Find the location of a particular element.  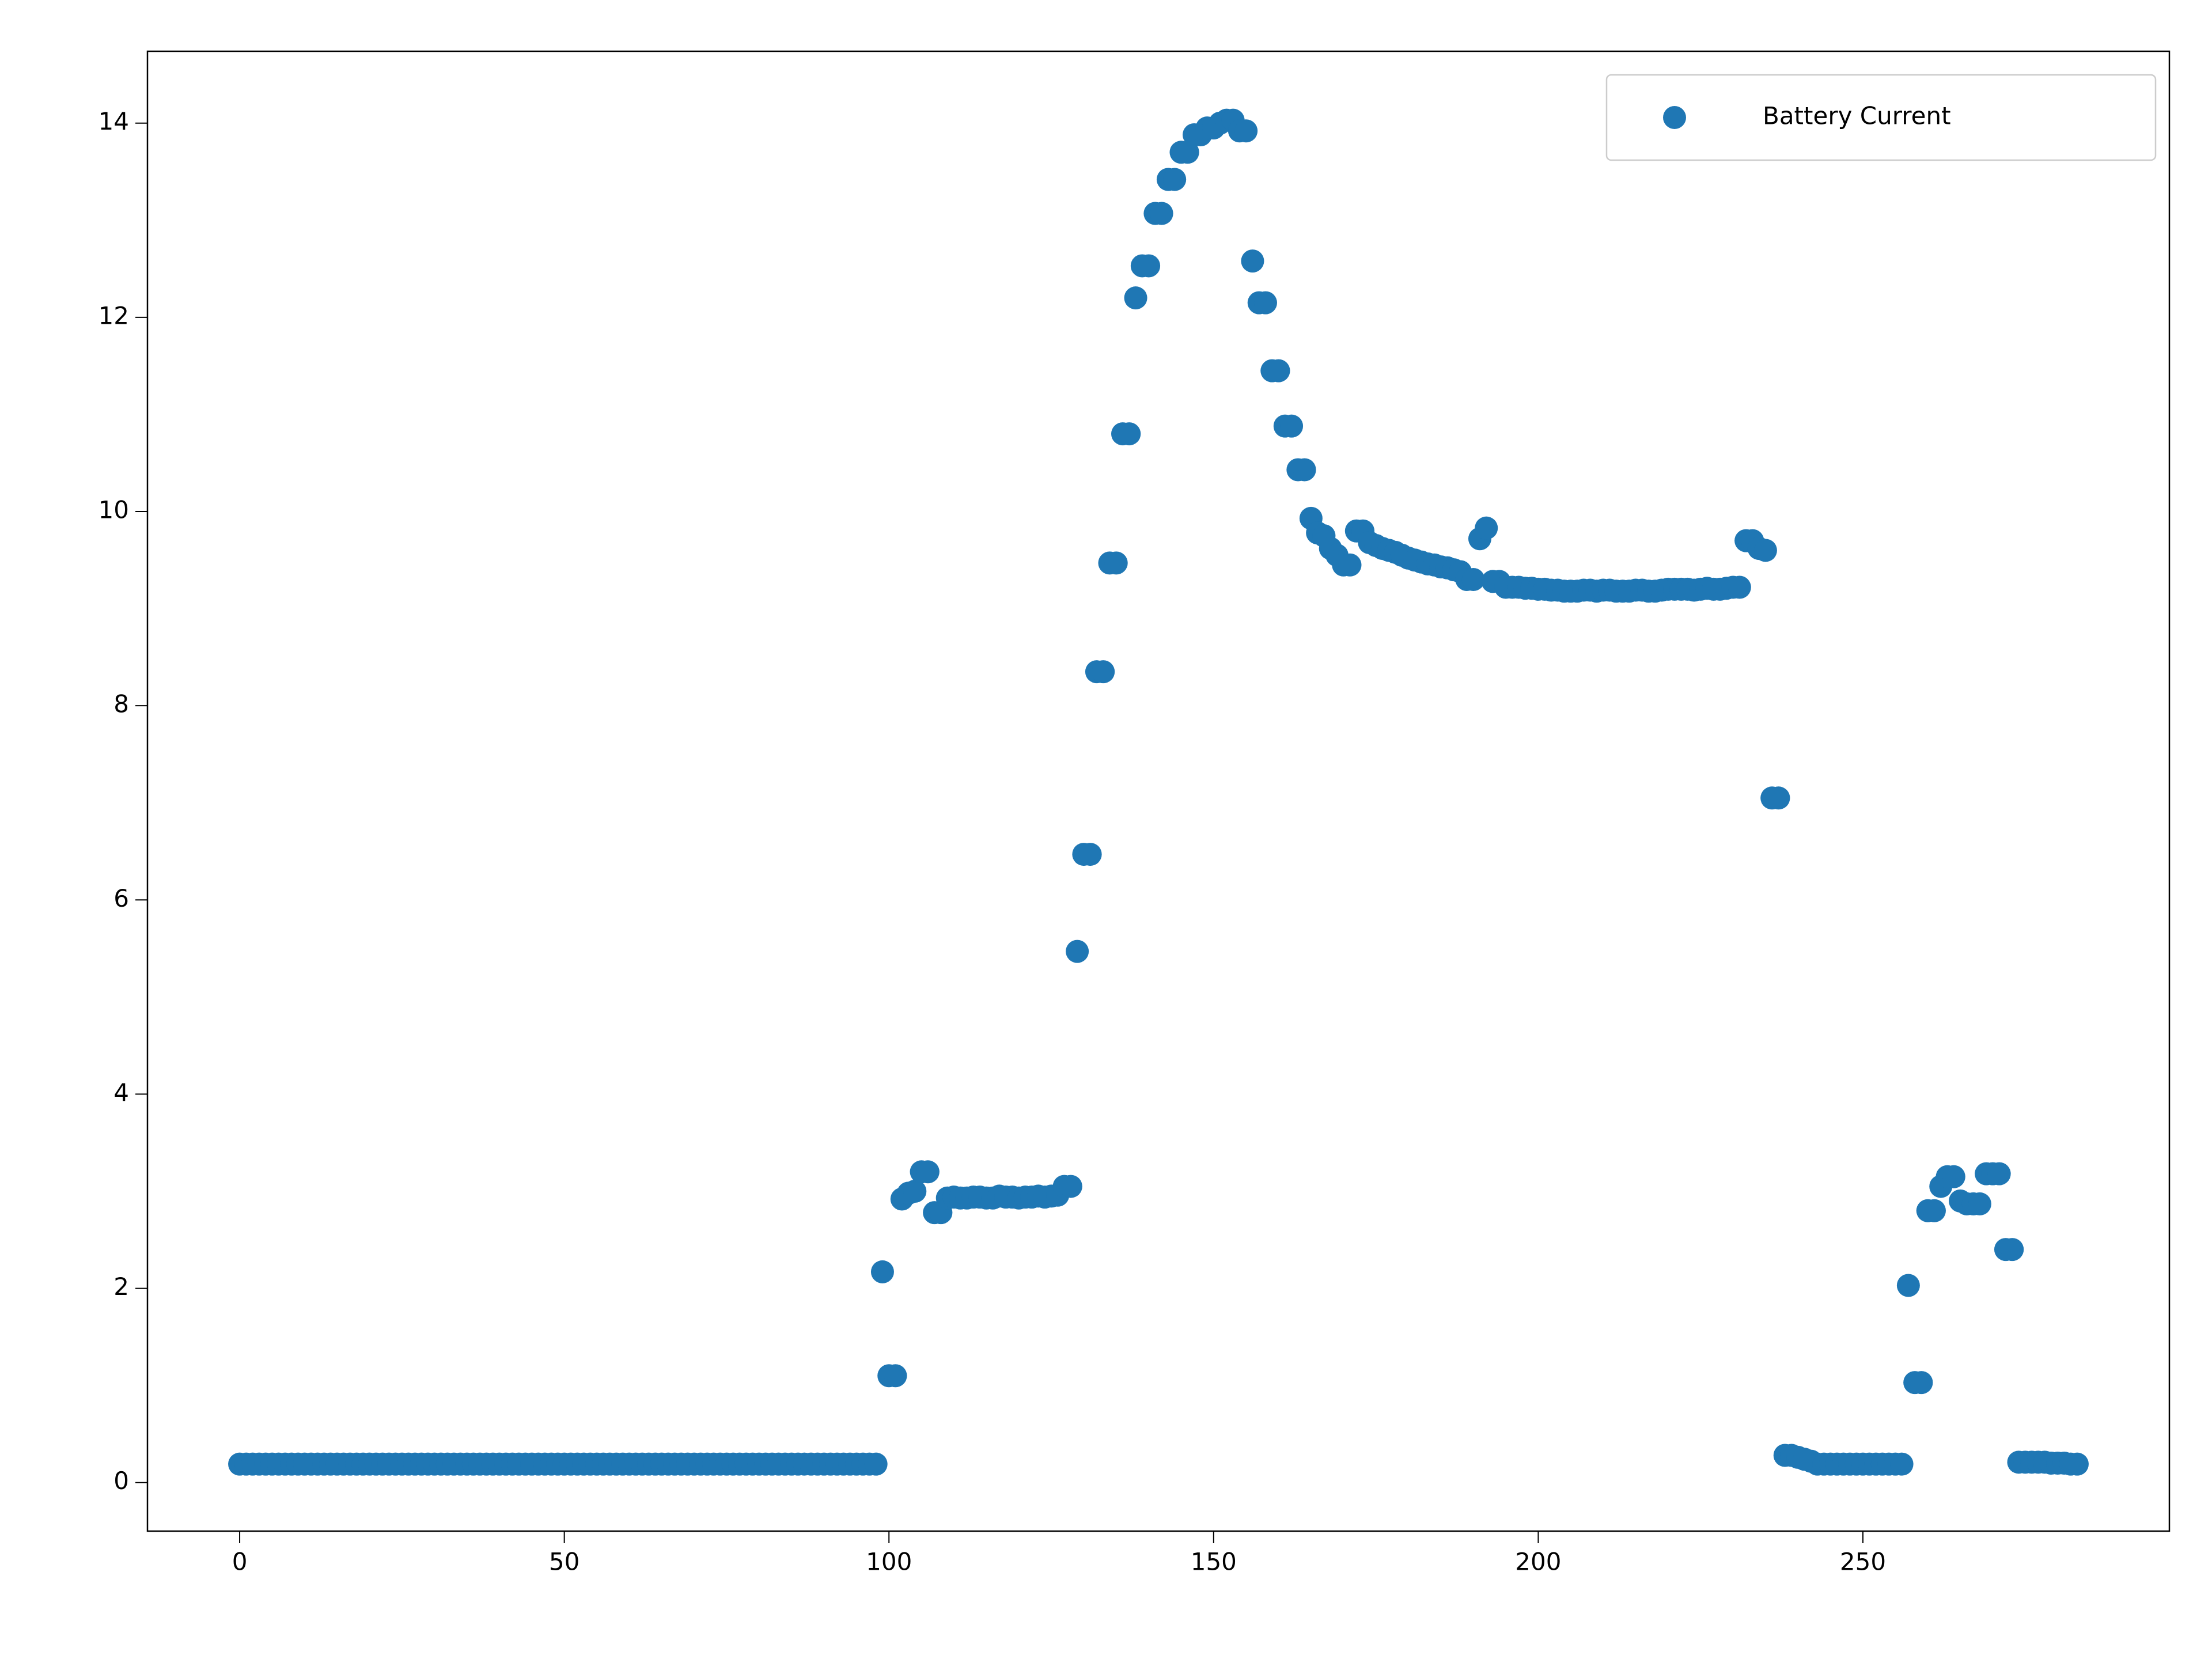

y-tick-label: 10 is located at coordinates (114, 510).